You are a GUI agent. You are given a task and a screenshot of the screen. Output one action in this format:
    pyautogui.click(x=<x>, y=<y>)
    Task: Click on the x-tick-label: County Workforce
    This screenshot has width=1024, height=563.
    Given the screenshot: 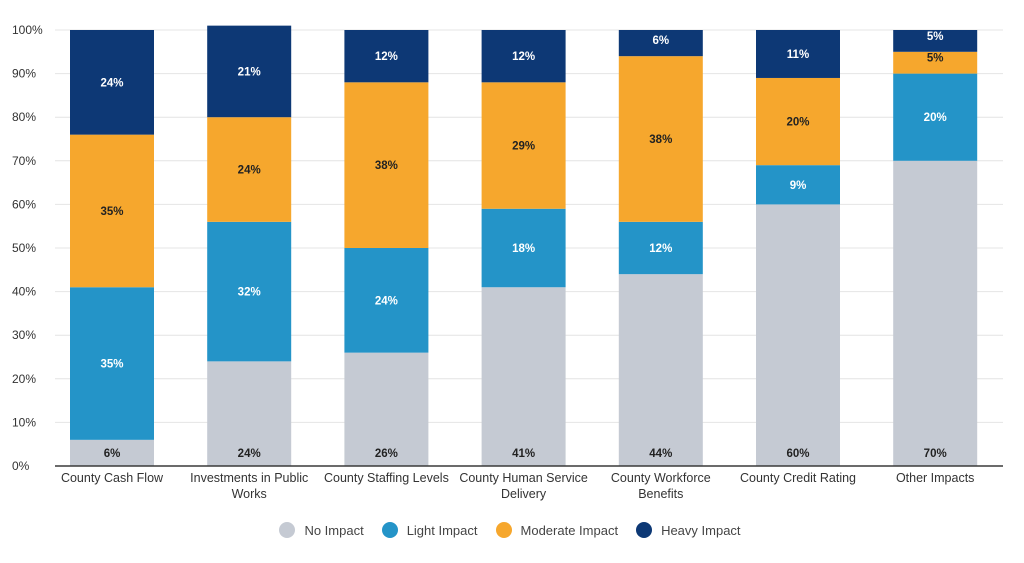 What is the action you would take?
    pyautogui.click(x=661, y=478)
    